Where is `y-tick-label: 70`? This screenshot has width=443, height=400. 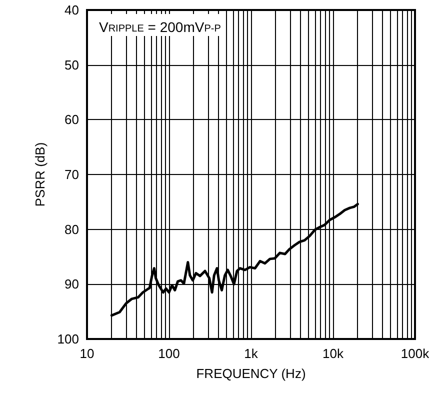 y-tick-label: 70 is located at coordinates (71, 174).